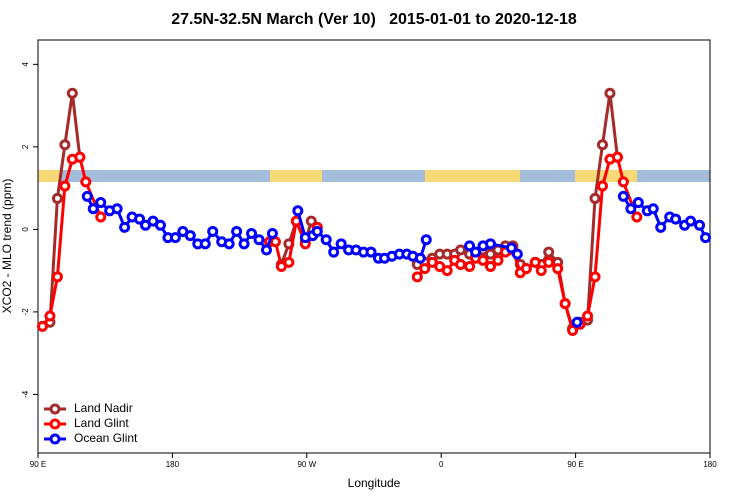  I want to click on legend-label: Land Nadir, so click(103, 408).